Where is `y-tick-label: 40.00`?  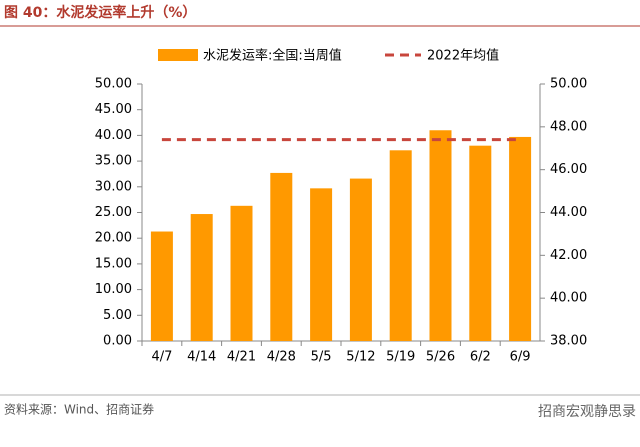 y-tick-label: 40.00 is located at coordinates (113, 135).